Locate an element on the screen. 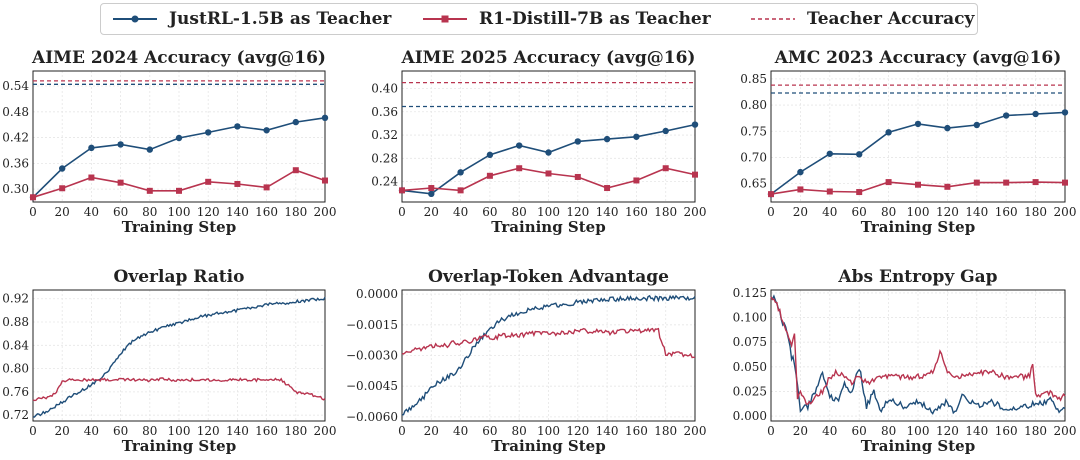 This screenshot has width=1080, height=460. legend-label-r1: R1-Distill-7B as Teacher is located at coordinates (595, 19).